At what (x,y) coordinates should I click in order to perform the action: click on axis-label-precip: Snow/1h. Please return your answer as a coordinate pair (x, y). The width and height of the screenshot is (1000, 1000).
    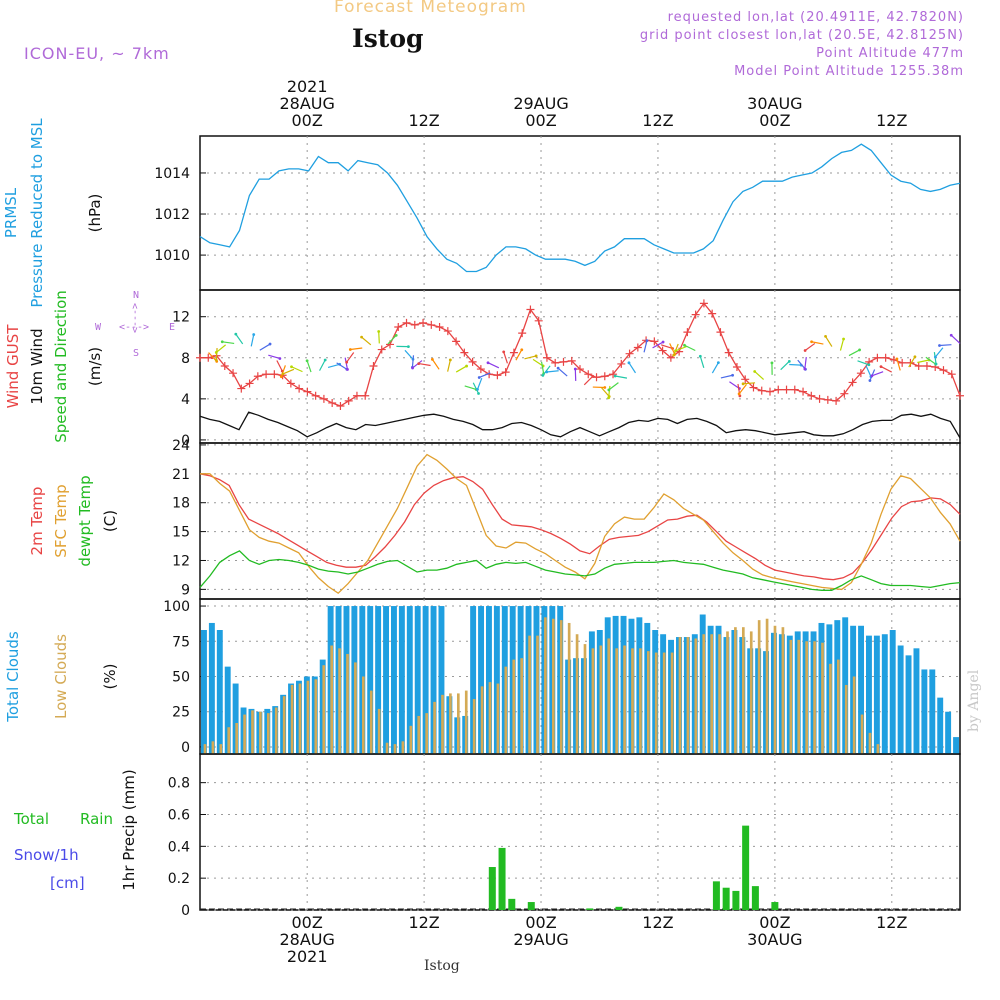
    Looking at the image, I should click on (46, 855).